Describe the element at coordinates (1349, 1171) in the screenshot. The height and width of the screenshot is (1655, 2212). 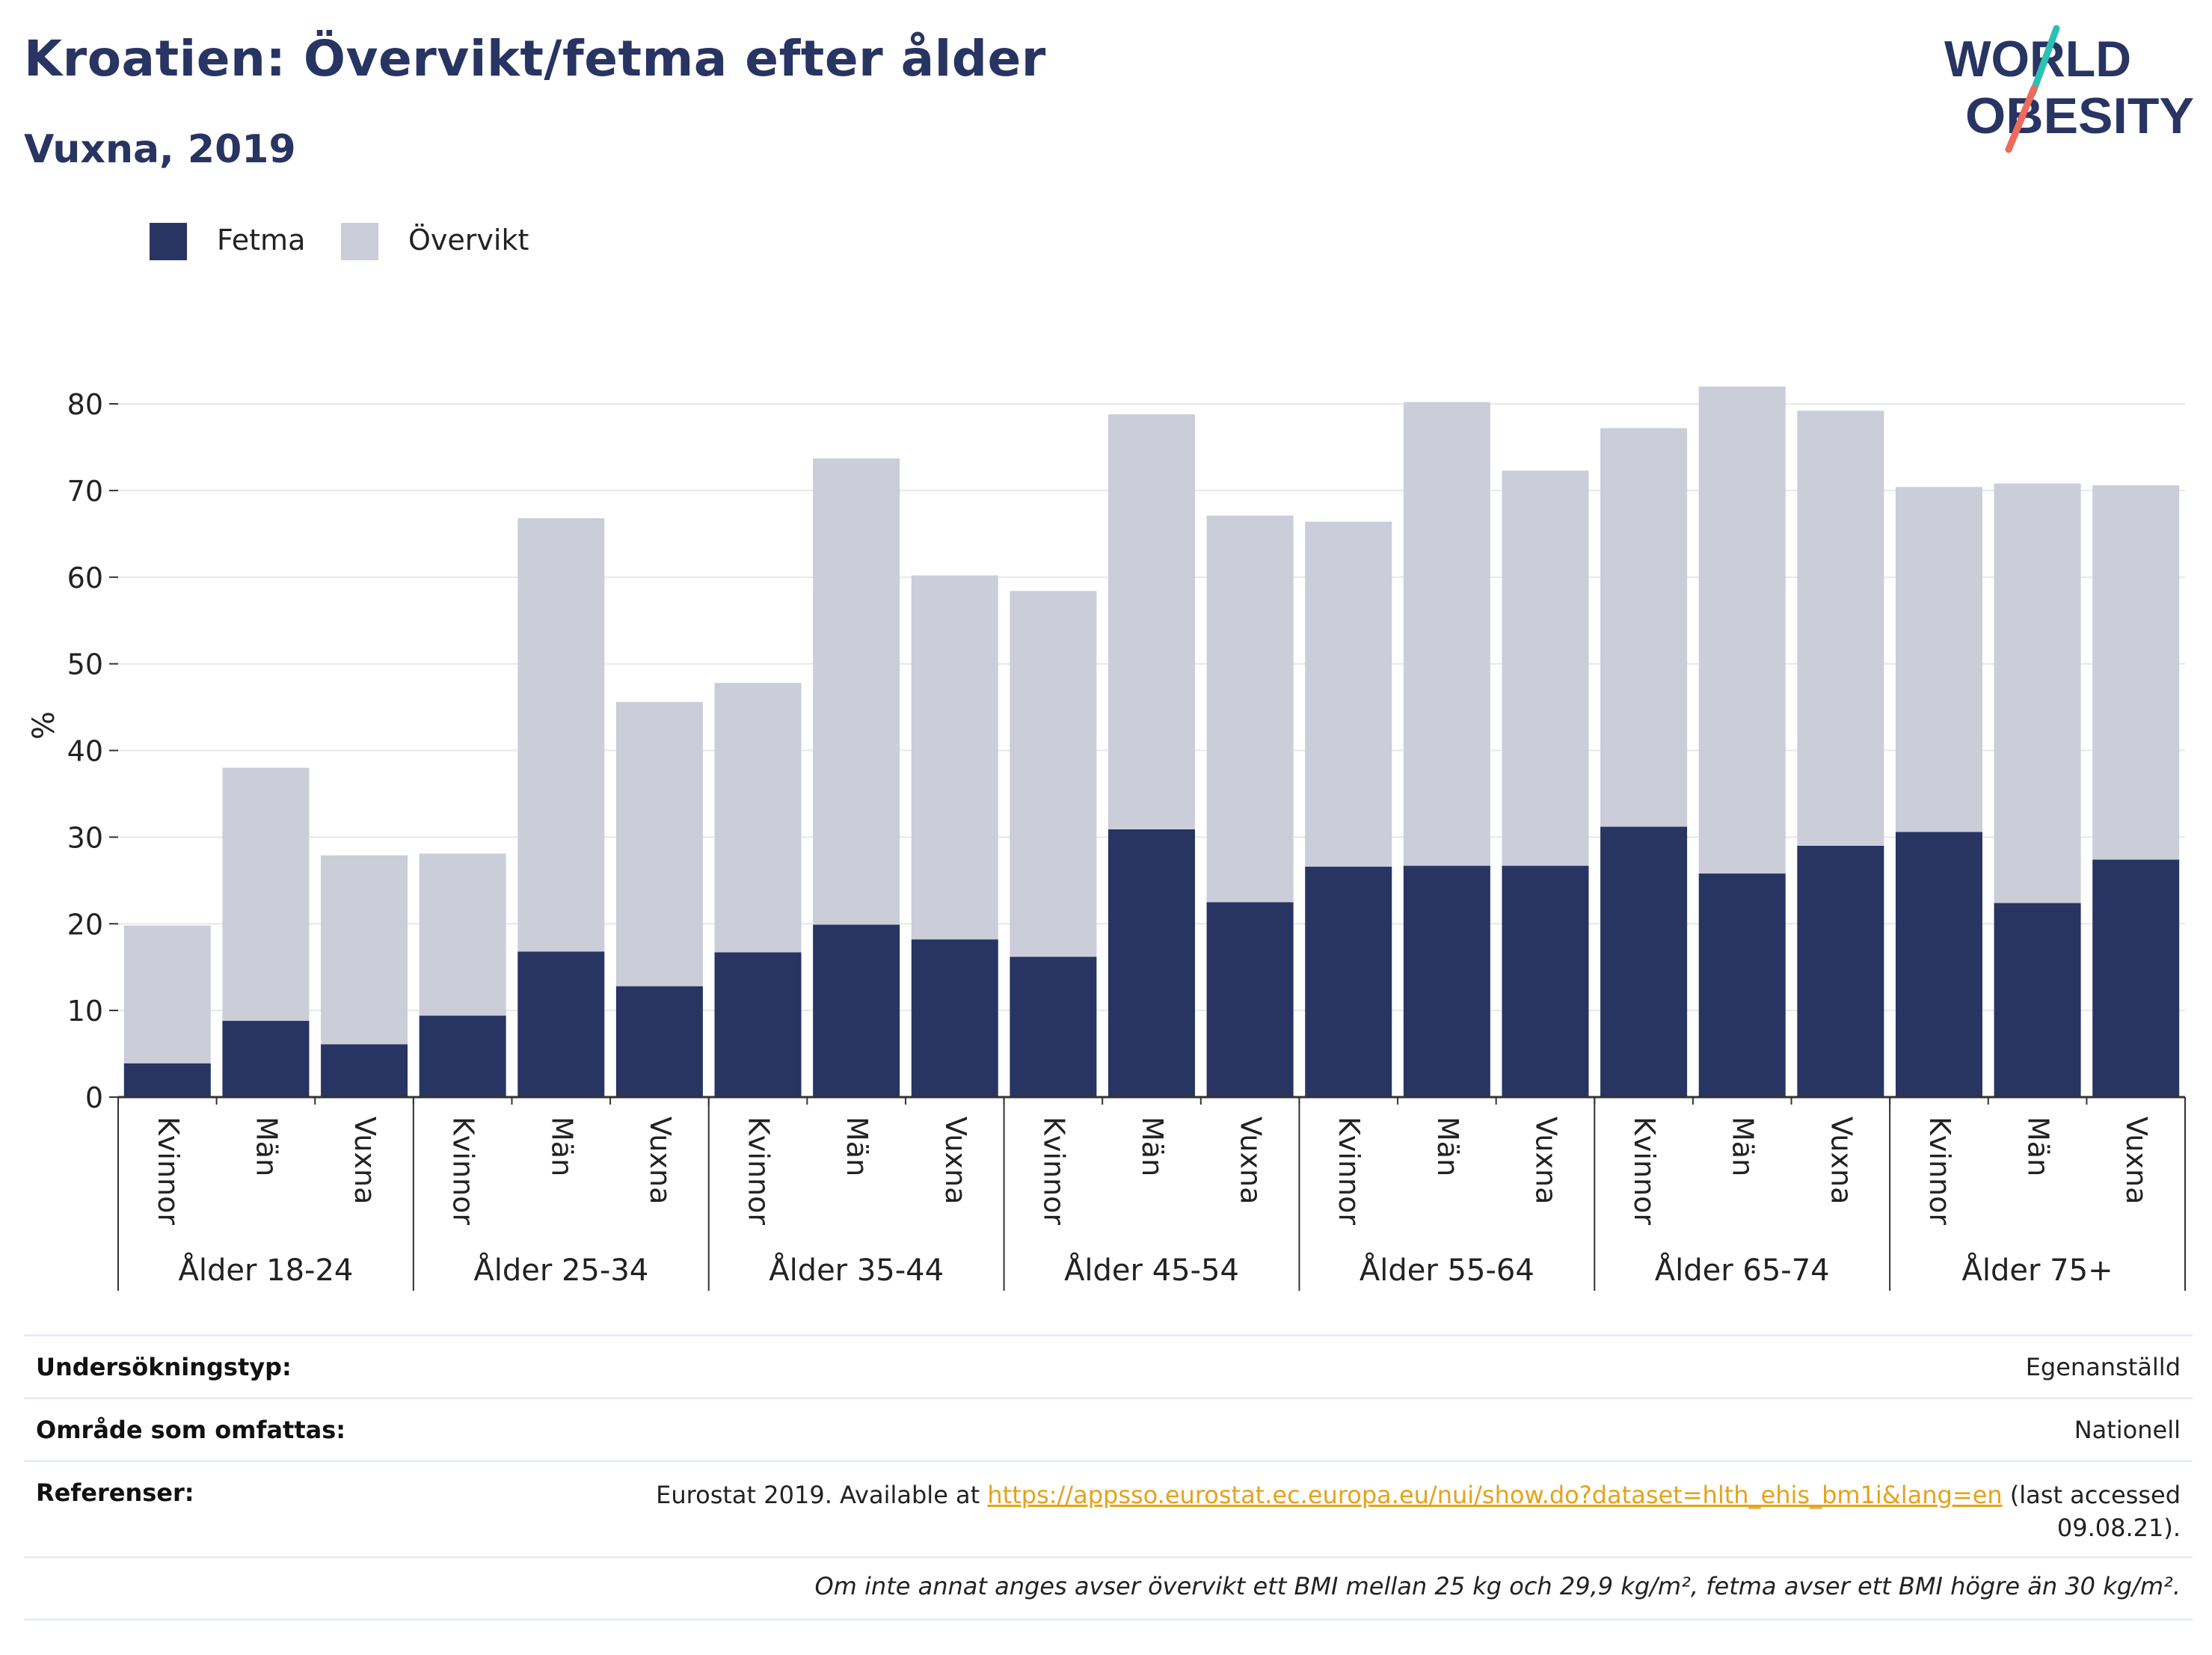
I see `category-label-4-0: Kvinnor` at that location.